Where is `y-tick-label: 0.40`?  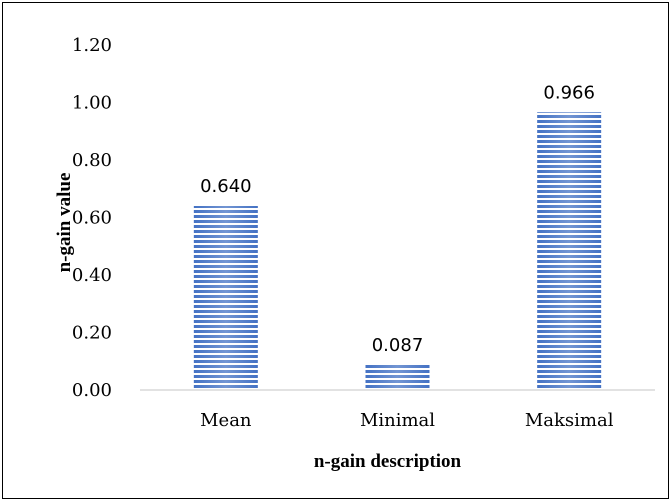 y-tick-label: 0.40 is located at coordinates (92, 275).